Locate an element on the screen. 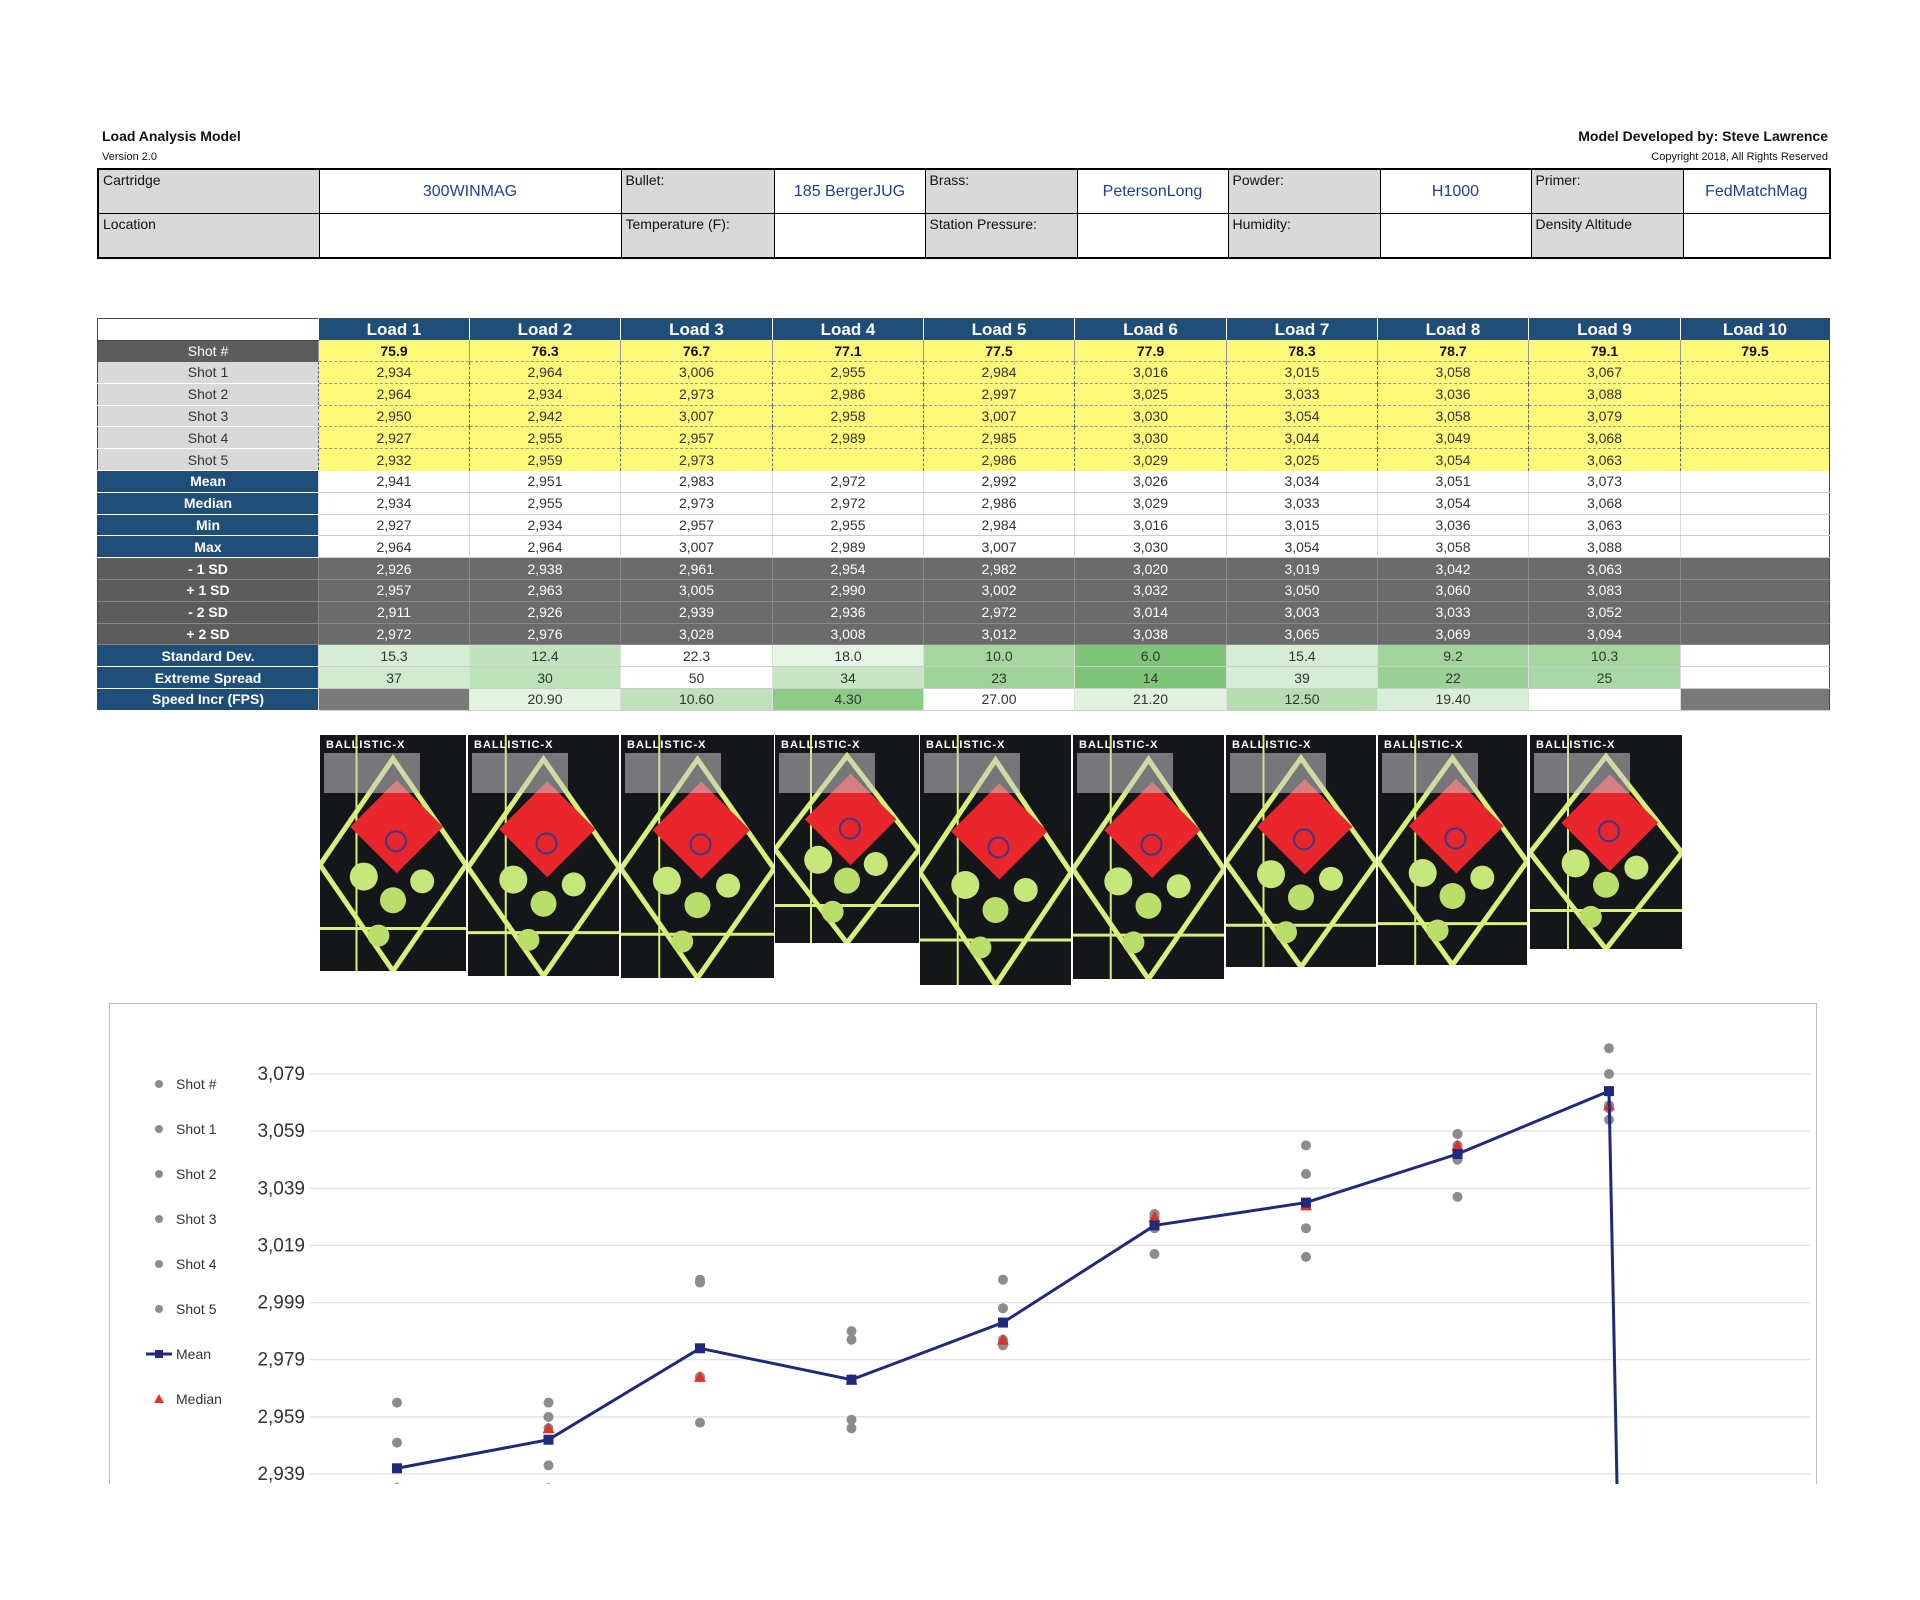 This screenshot has width=1920, height=1600. value-cell: 2,989 is located at coordinates (848, 437).